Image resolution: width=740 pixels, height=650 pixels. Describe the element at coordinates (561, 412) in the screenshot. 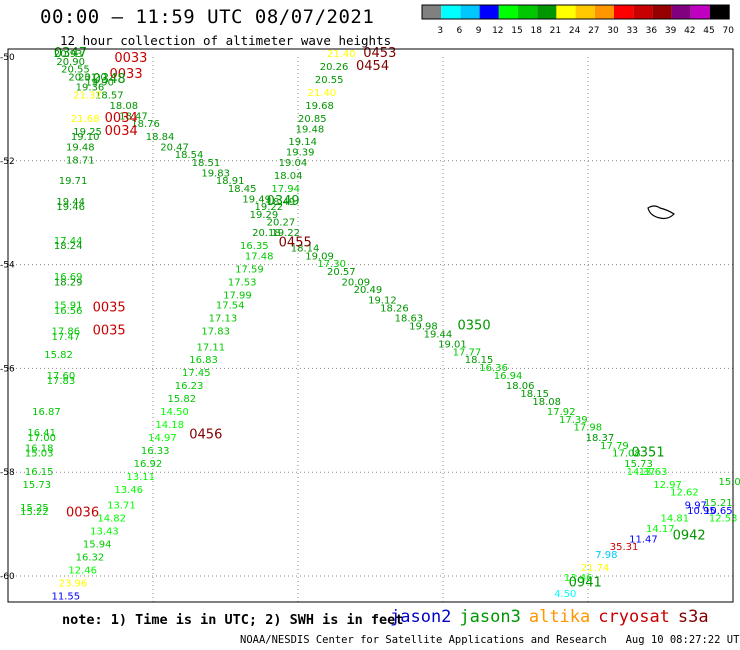

I see `swh-label: 17.92` at that location.